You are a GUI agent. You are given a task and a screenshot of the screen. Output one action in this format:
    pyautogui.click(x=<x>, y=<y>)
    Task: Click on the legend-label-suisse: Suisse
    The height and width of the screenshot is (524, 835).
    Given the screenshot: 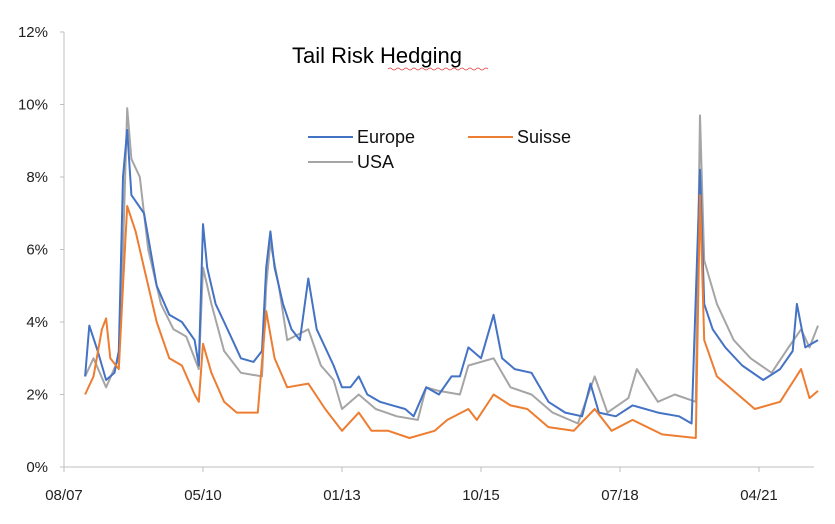 What is the action you would take?
    pyautogui.click(x=544, y=137)
    